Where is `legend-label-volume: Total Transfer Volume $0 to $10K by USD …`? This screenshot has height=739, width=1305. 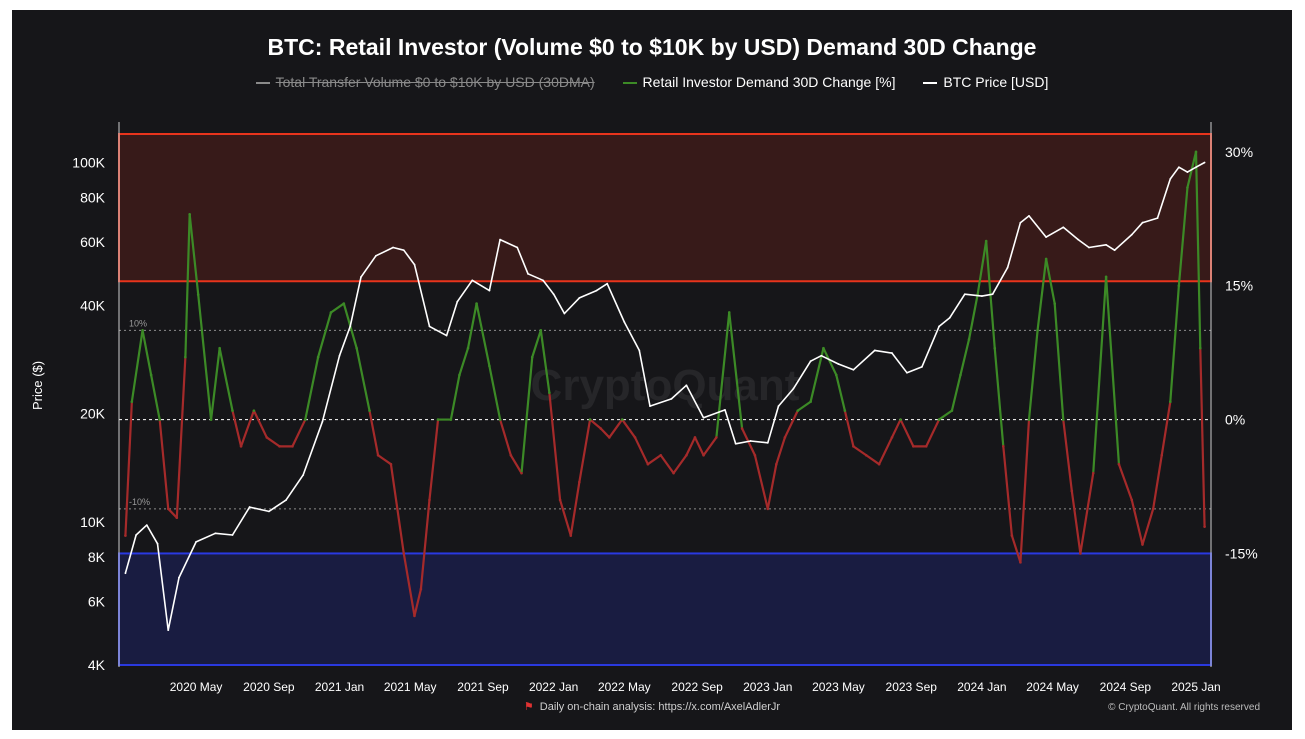
legend-label-volume: Total Transfer Volume $0 to $10K by USD … is located at coordinates (435, 82).